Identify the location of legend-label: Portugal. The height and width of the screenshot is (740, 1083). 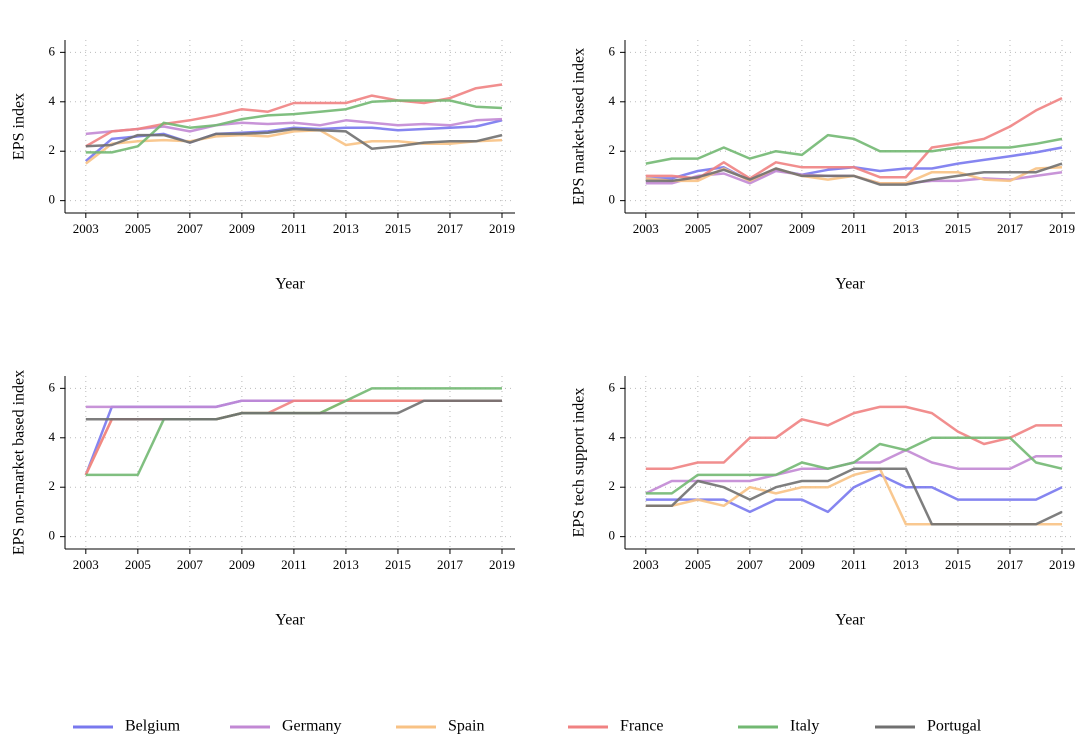
(954, 726).